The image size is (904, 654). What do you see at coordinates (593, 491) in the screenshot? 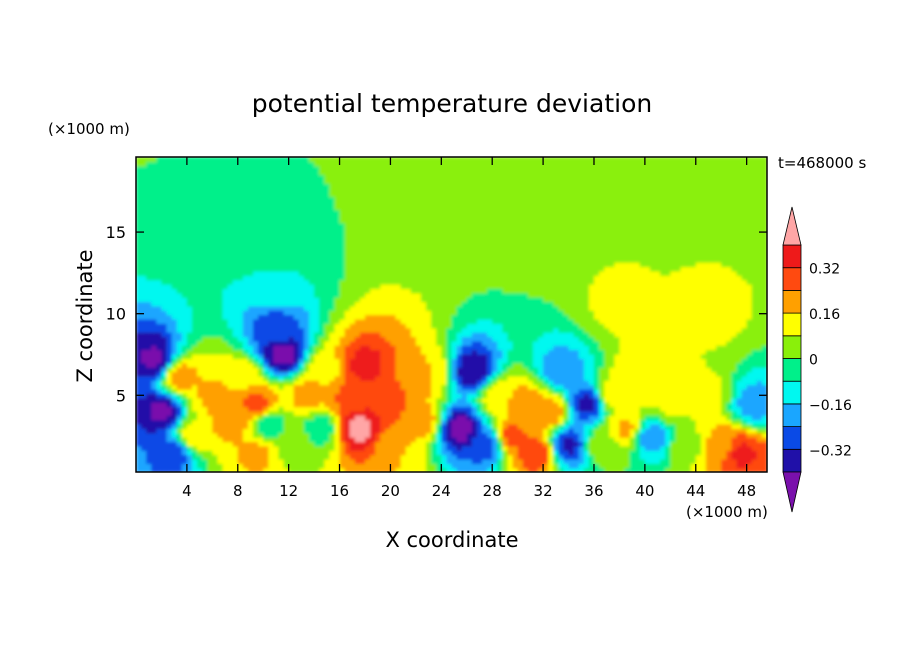
I see `x-tick-label: 36` at bounding box center [593, 491].